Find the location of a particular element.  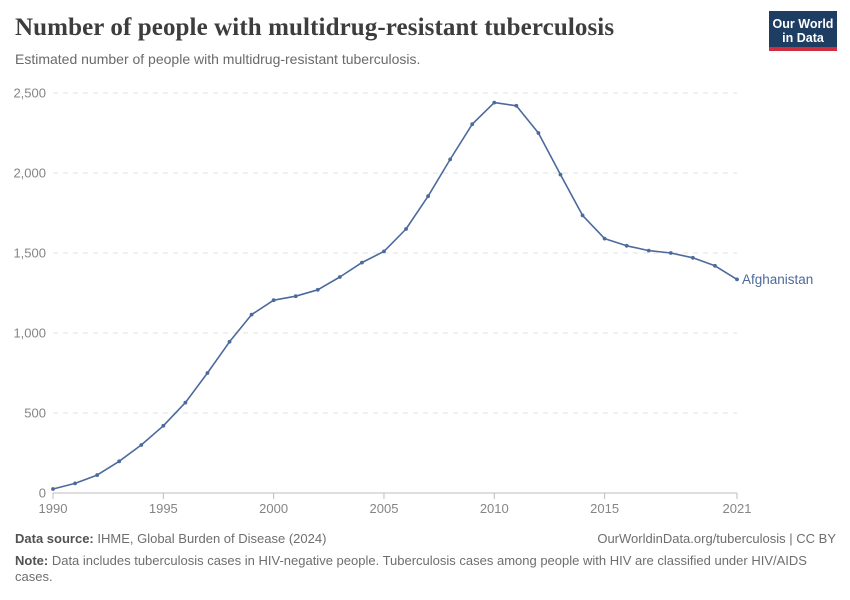

x-tick-label: 2005 is located at coordinates (384, 508).